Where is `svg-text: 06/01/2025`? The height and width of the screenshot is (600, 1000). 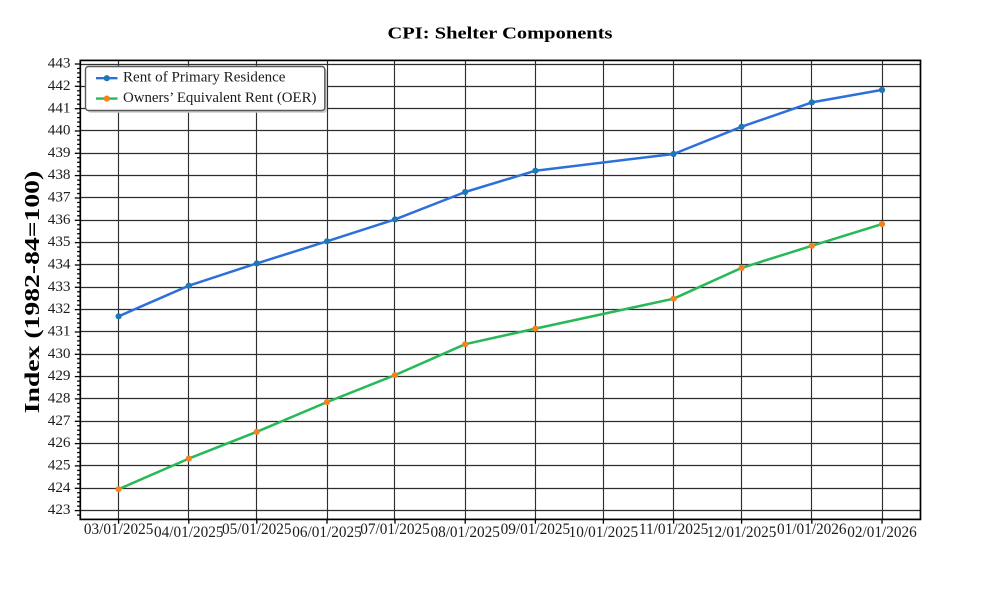
svg-text: 06/01/2025 is located at coordinates (327, 532).